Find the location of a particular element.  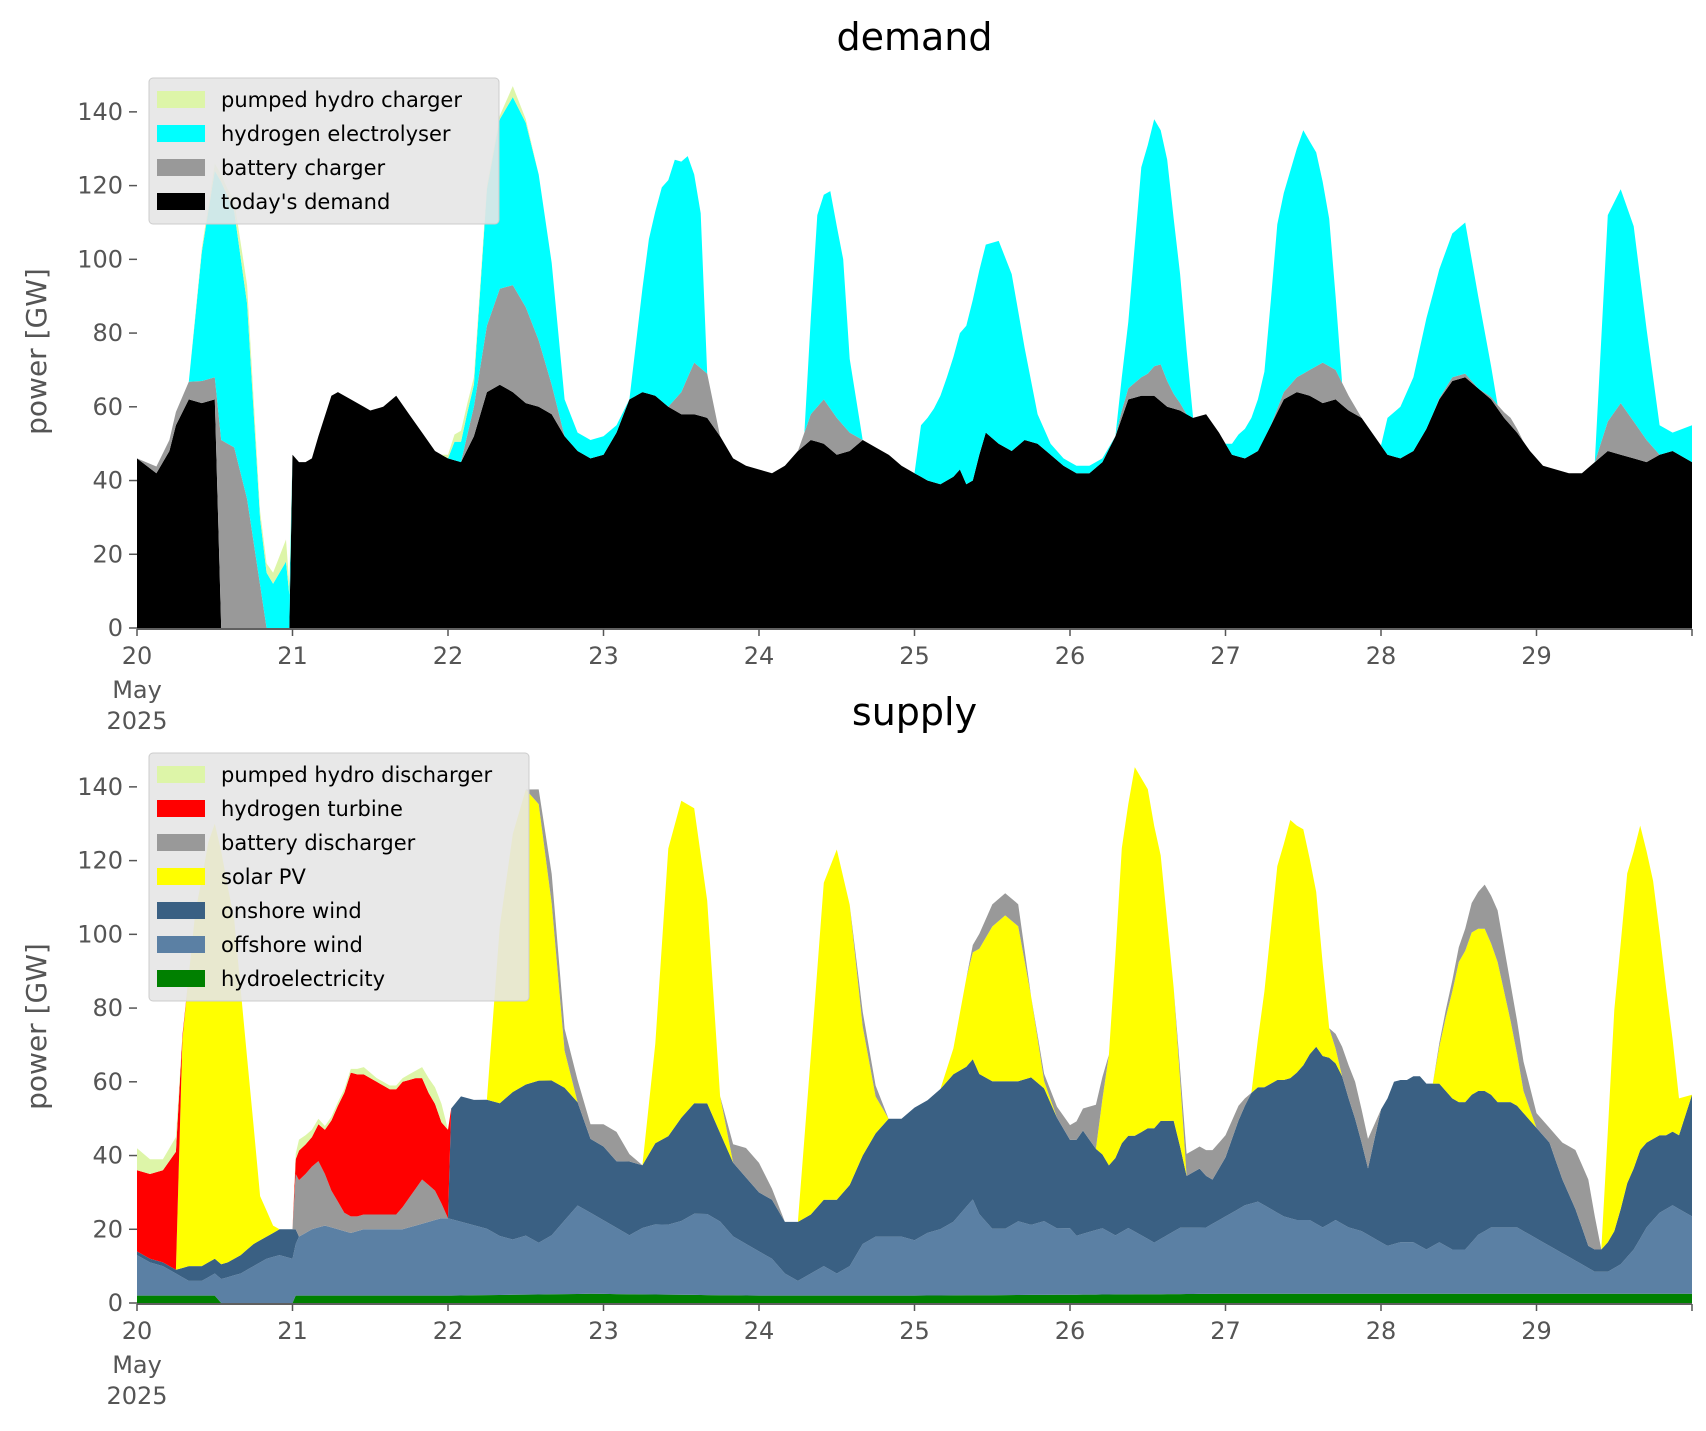

legend-item: battery charger is located at coordinates (271, 168).